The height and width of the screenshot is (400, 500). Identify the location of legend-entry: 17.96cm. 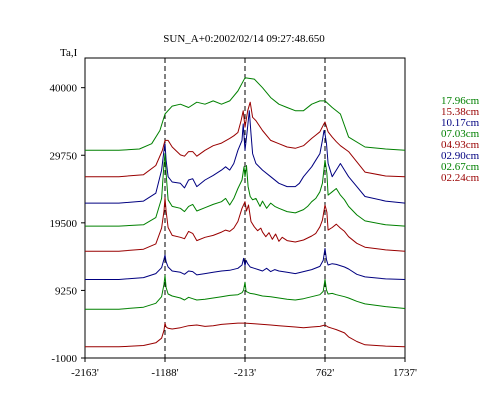
(460, 101).